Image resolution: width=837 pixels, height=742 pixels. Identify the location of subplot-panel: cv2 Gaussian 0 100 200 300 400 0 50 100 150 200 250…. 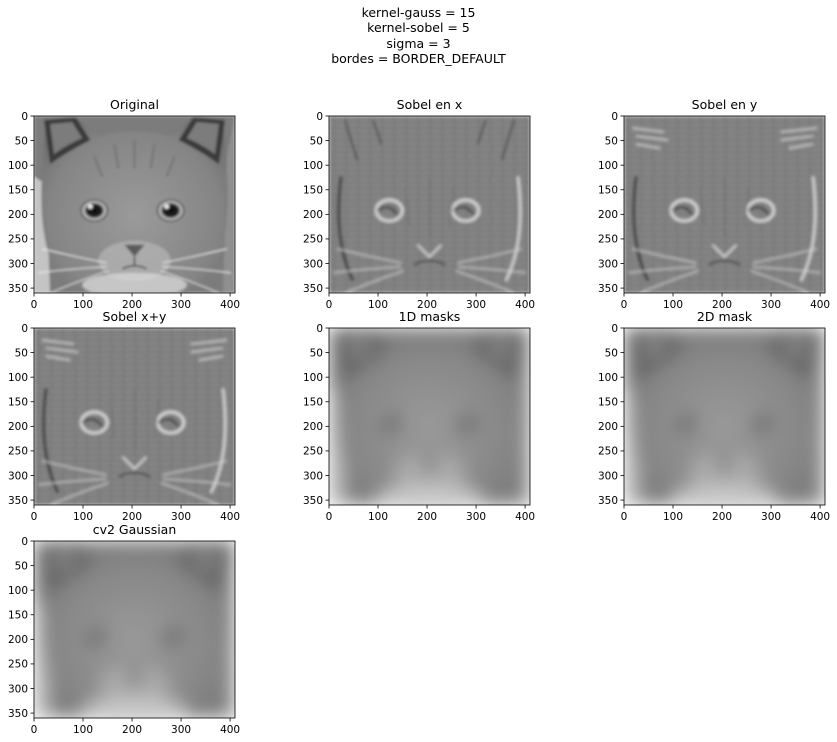
(124, 629).